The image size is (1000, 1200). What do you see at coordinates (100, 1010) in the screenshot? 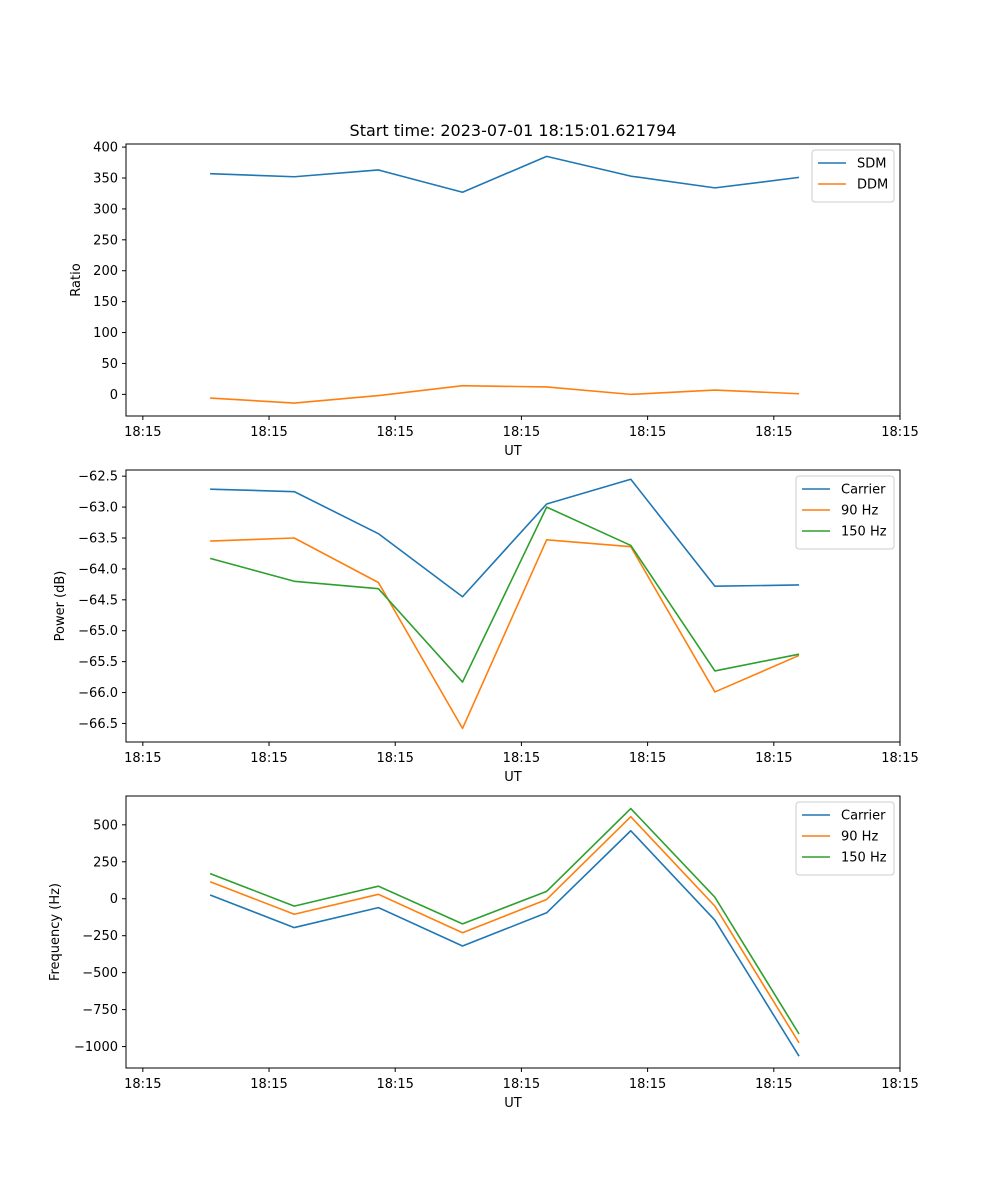
I see `y-tick-label: −750` at bounding box center [100, 1010].